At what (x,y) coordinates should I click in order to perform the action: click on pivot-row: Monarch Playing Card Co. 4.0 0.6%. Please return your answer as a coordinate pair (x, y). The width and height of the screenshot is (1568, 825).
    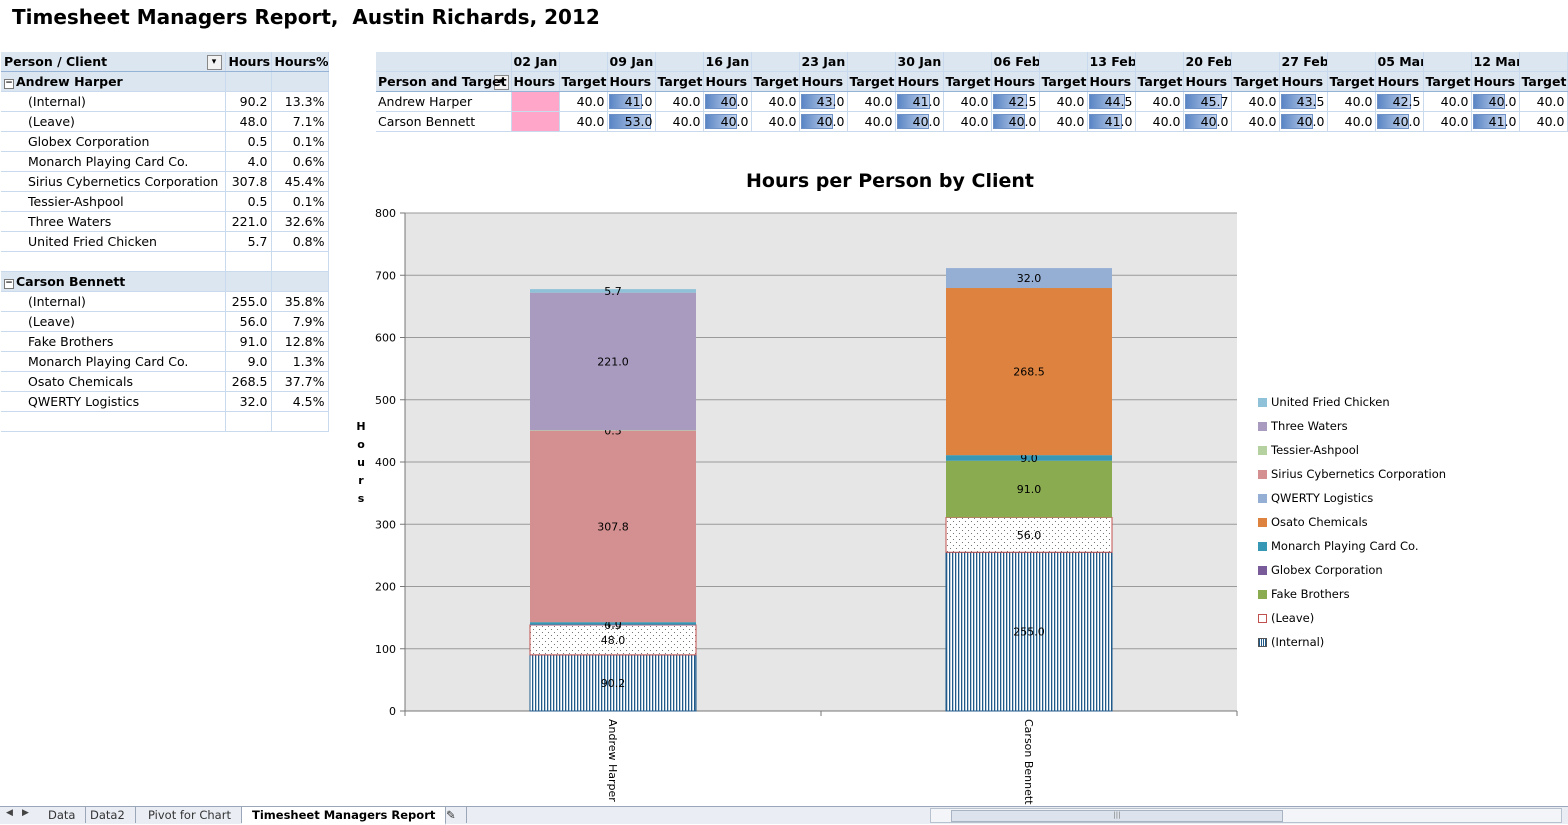
    Looking at the image, I should click on (165, 161).